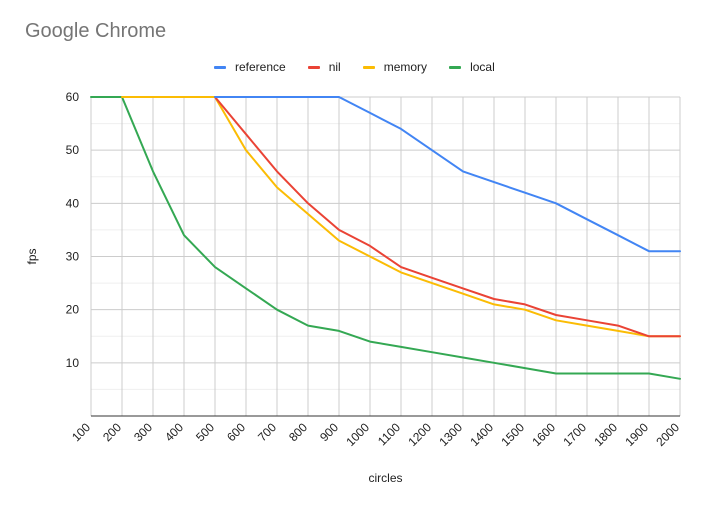 The height and width of the screenshot is (510, 706). I want to click on x-tick-label: 200, so click(112, 432).